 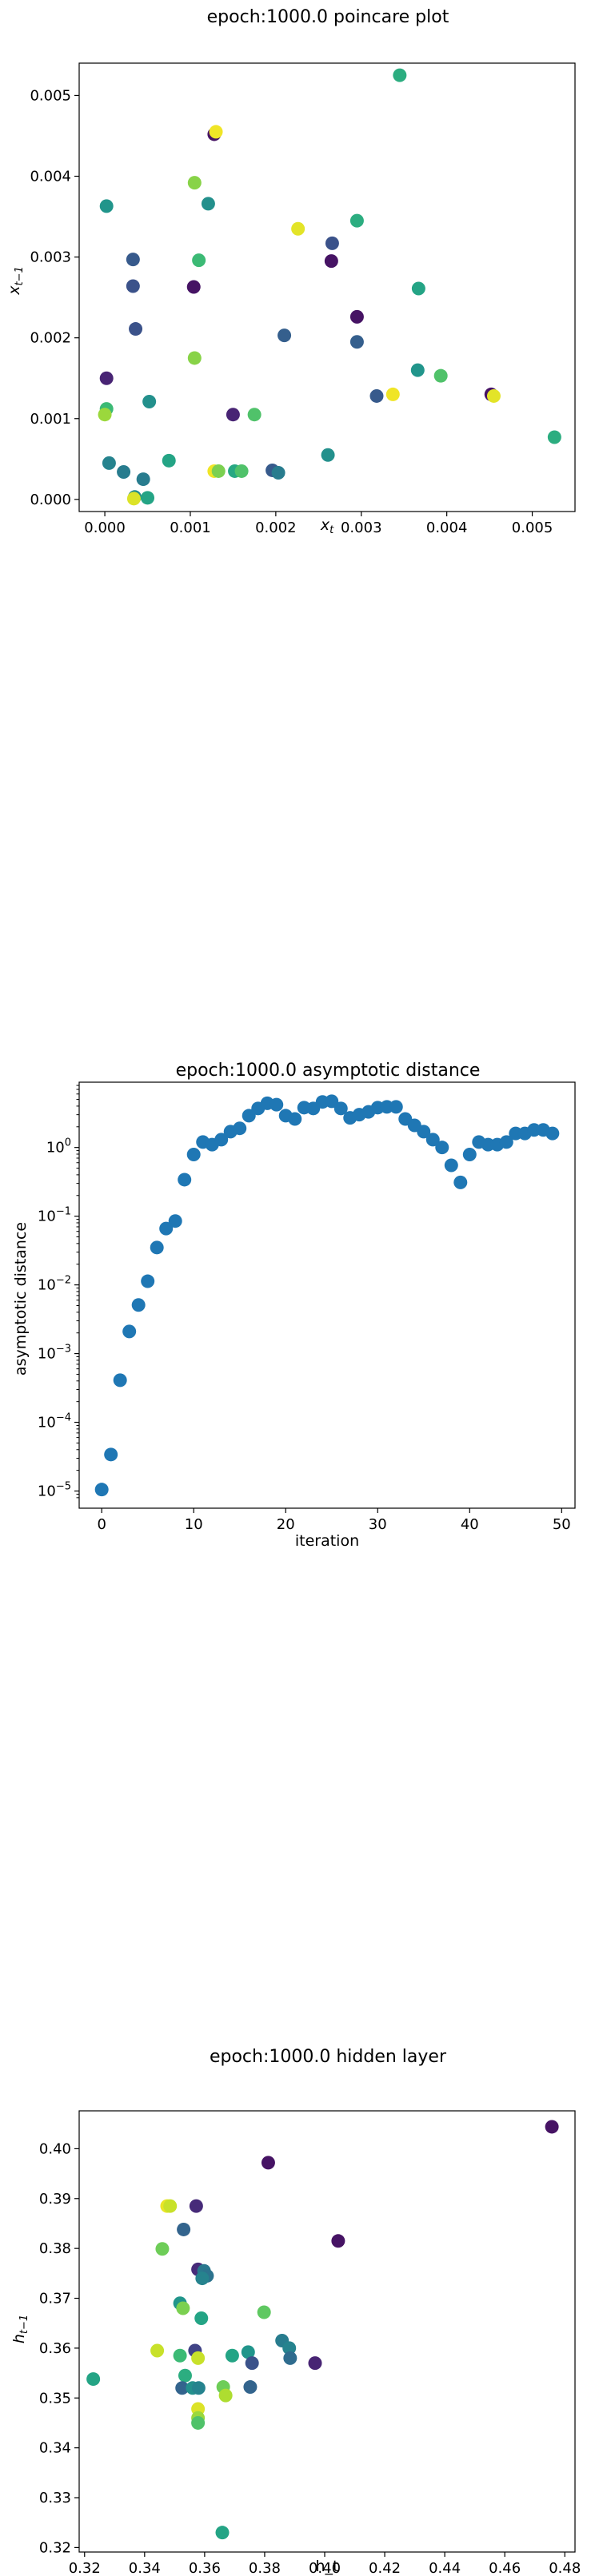 I want to click on x-axis-label-subscript: t, so click(x=331, y=530).